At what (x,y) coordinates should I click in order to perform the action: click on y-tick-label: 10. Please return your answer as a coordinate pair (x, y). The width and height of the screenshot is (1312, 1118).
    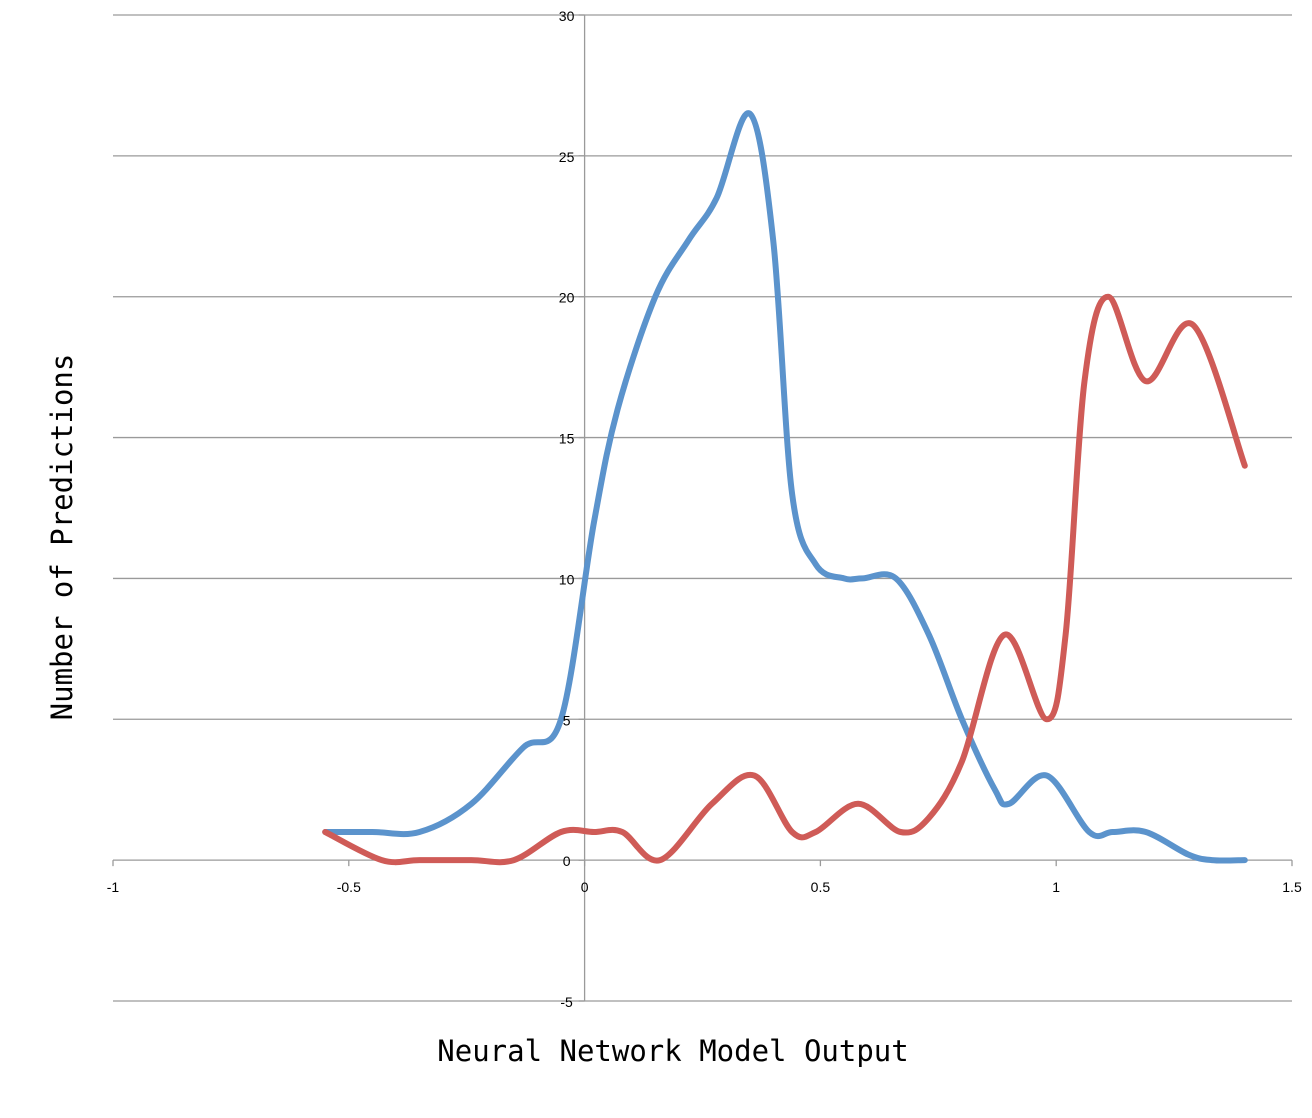
    Looking at the image, I should click on (567, 579).